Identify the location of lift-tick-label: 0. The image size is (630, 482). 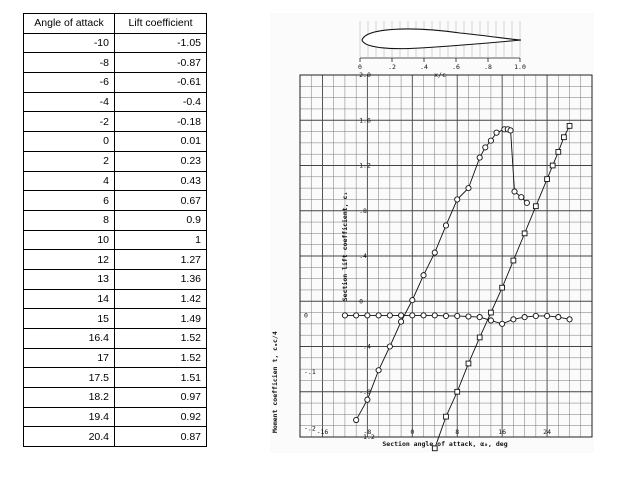
(361, 301).